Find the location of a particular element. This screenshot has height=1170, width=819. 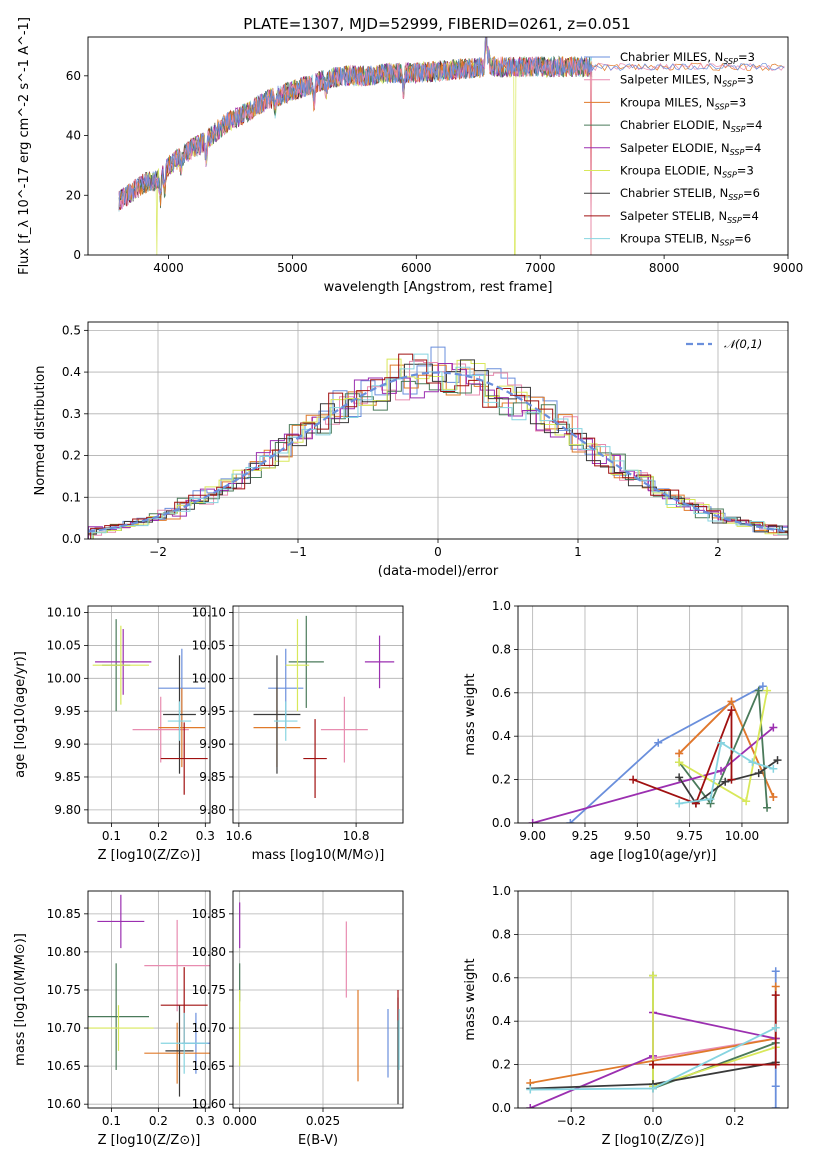

y-tick-label: 10.00 is located at coordinates (209, 678).